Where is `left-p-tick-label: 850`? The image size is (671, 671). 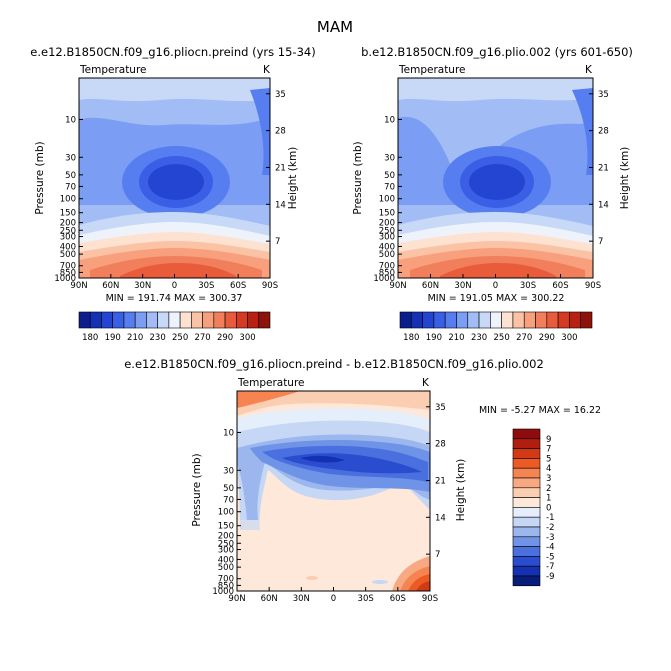 left-p-tick-label: 850 is located at coordinates (68, 273).